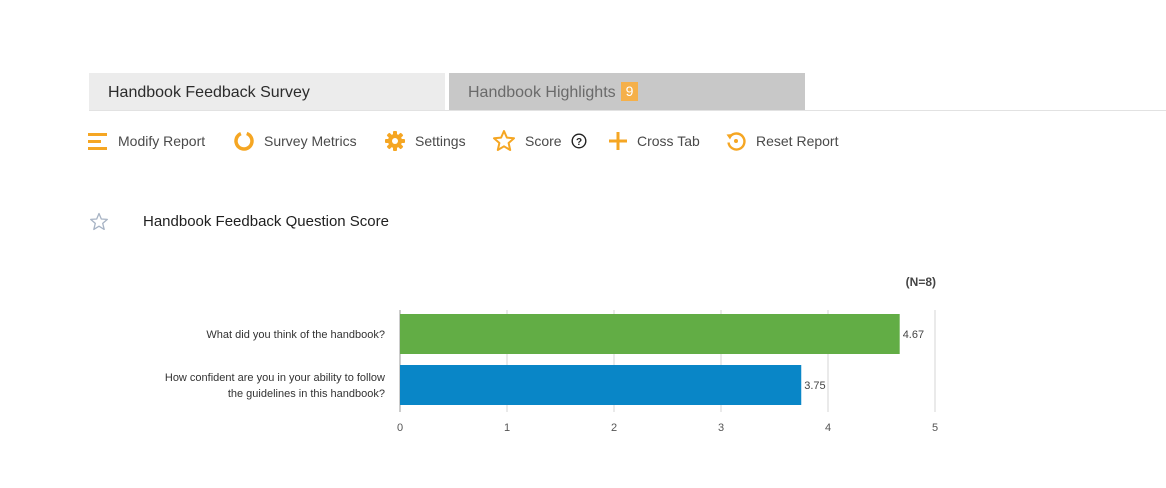 The height and width of the screenshot is (488, 1166). What do you see at coordinates (921, 282) in the screenshot?
I see `sample-size-label: (N=8)` at bounding box center [921, 282].